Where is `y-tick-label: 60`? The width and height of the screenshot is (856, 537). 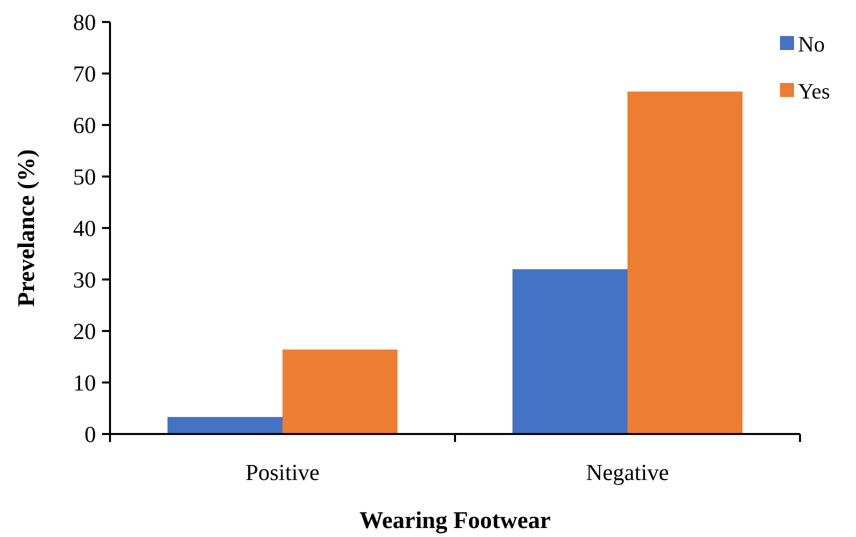 y-tick-label: 60 is located at coordinates (84, 125).